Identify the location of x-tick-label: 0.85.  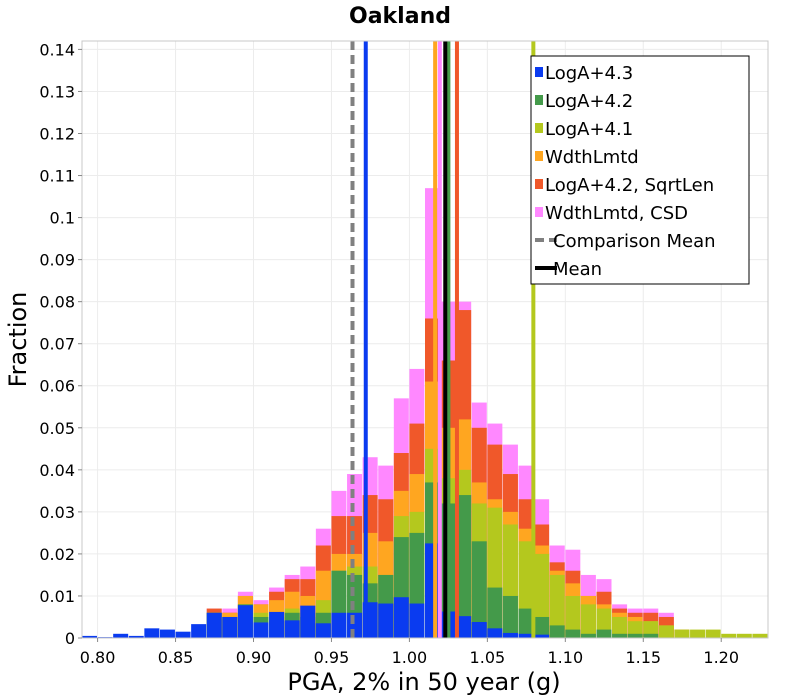
(176, 657).